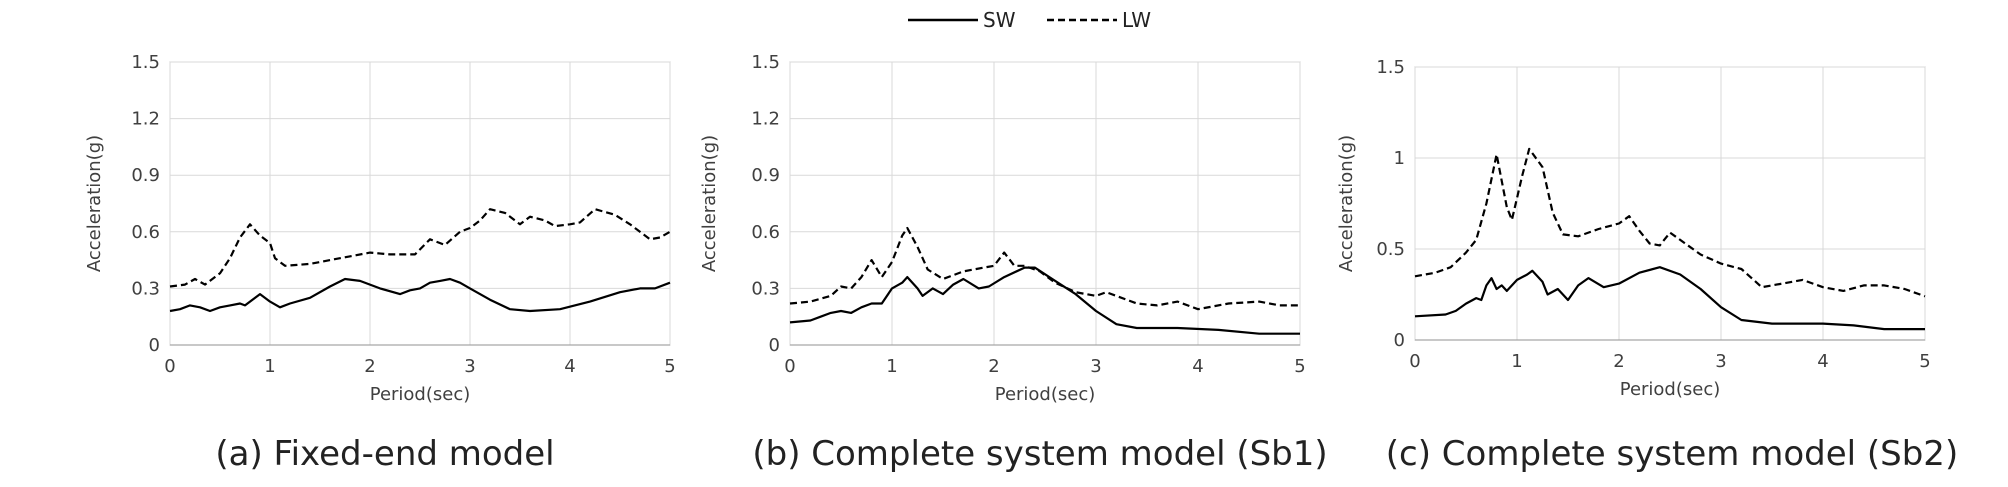 The image size is (2008, 487). I want to click on y-tick-label: 0.5, so click(1390, 249).